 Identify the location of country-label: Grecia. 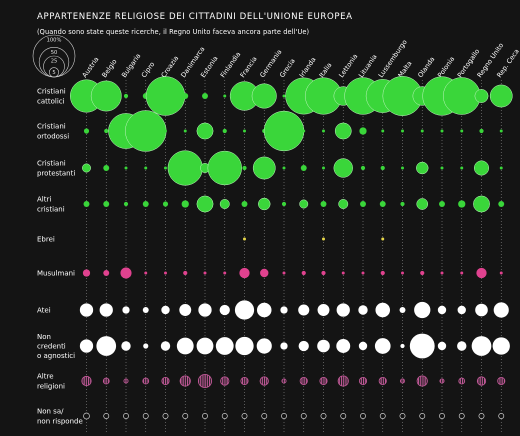
(287, 68).